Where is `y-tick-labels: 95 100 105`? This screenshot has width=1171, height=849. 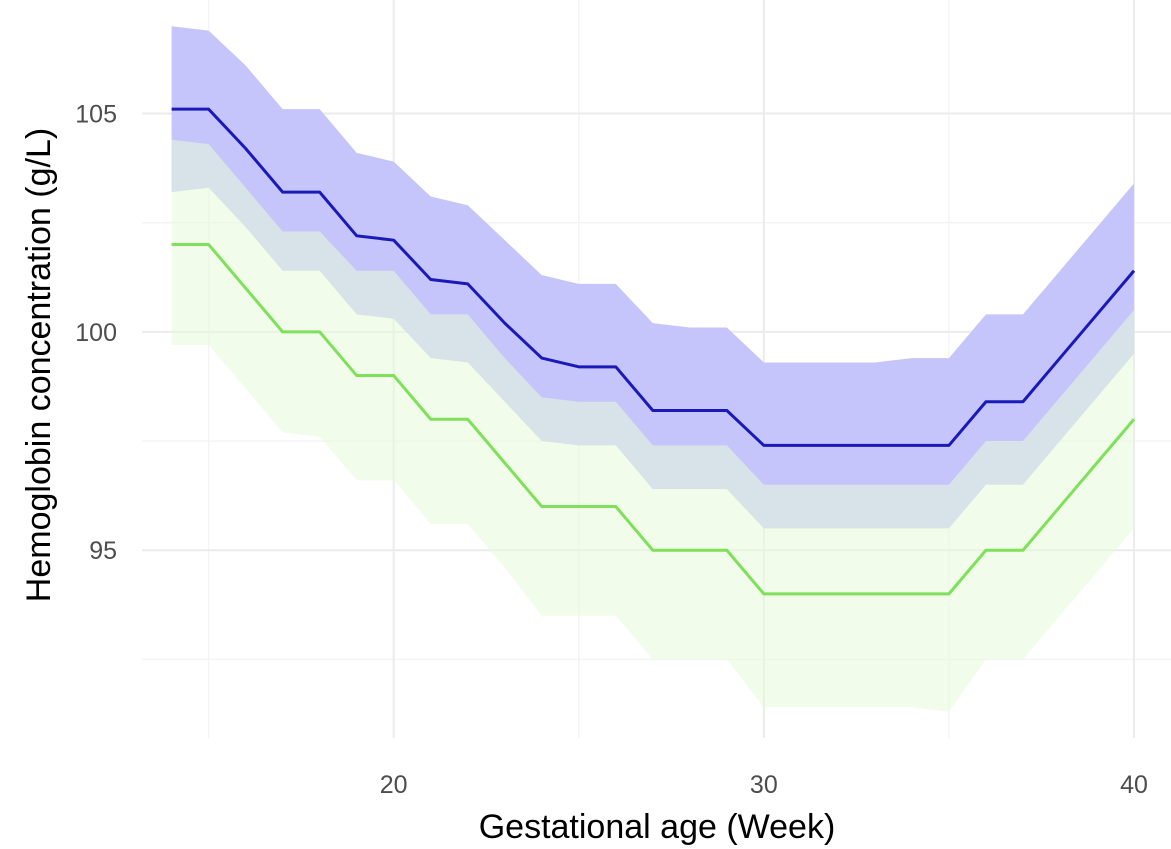 y-tick-labels: 95 100 105 is located at coordinates (96, 333).